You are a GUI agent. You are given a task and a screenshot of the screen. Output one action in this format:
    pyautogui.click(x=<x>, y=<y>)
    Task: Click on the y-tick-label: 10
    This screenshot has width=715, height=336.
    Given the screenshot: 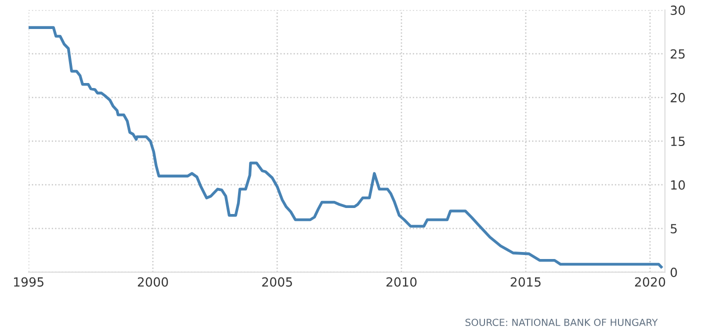 What is the action you would take?
    pyautogui.click(x=678, y=185)
    